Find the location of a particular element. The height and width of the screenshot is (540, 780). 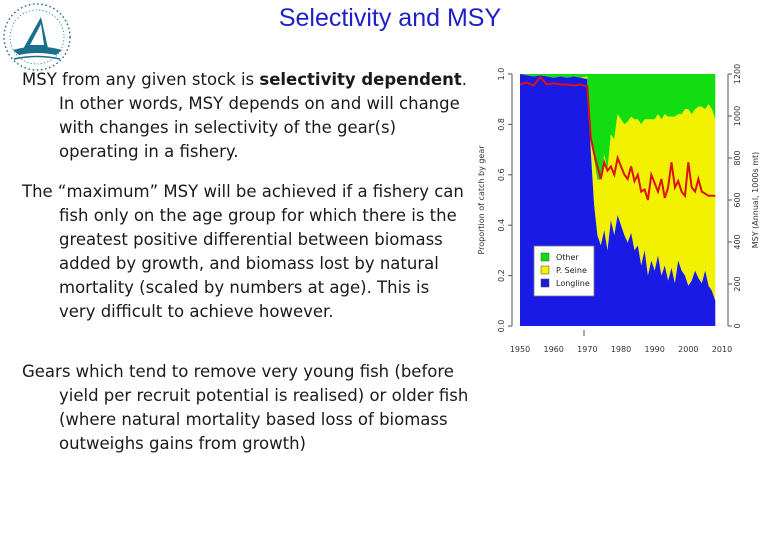

x-tick-label: 1960 is located at coordinates (553, 349).